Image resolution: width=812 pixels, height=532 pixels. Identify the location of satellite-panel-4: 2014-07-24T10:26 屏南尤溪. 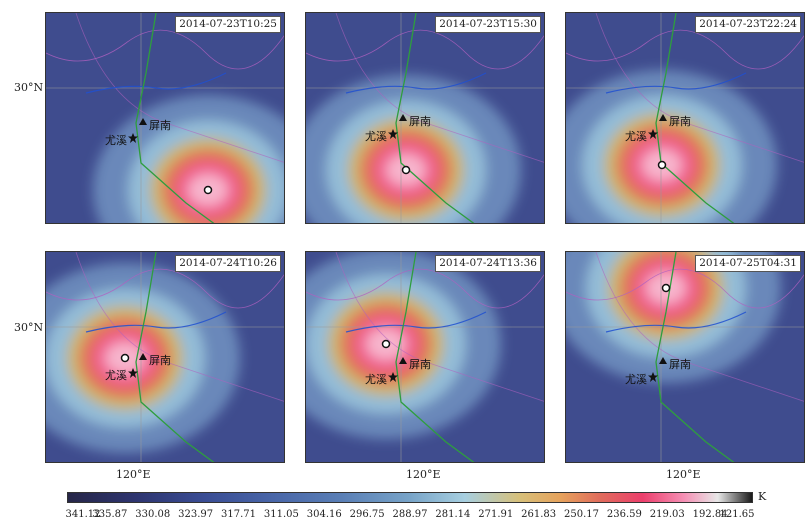
(165, 357).